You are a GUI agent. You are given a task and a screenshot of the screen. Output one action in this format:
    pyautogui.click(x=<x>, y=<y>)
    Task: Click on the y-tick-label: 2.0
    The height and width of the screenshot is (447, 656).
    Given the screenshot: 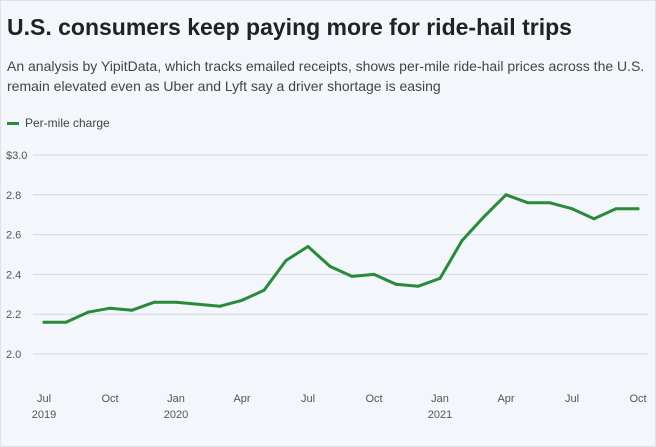 What is the action you would take?
    pyautogui.click(x=13, y=355)
    